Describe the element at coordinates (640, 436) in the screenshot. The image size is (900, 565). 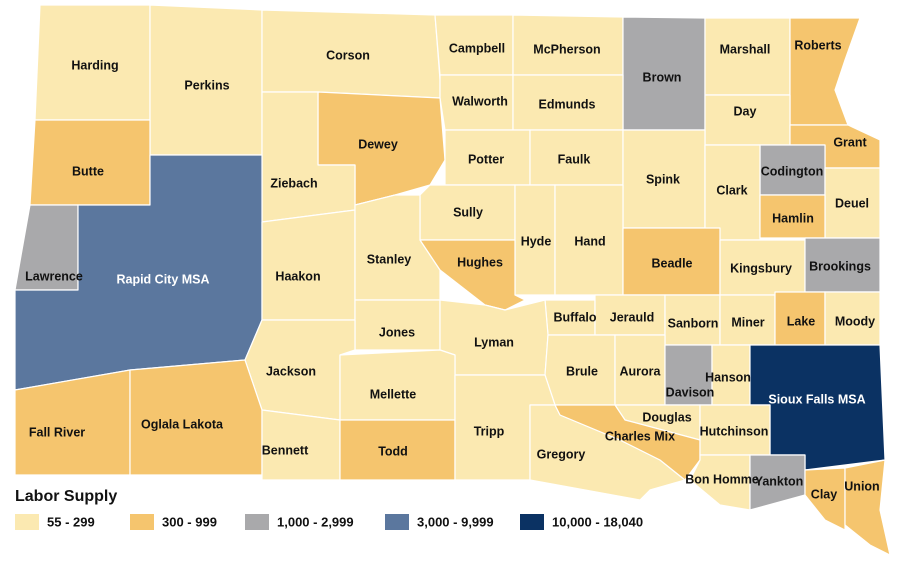
I see `county-label: Charles Mix` at that location.